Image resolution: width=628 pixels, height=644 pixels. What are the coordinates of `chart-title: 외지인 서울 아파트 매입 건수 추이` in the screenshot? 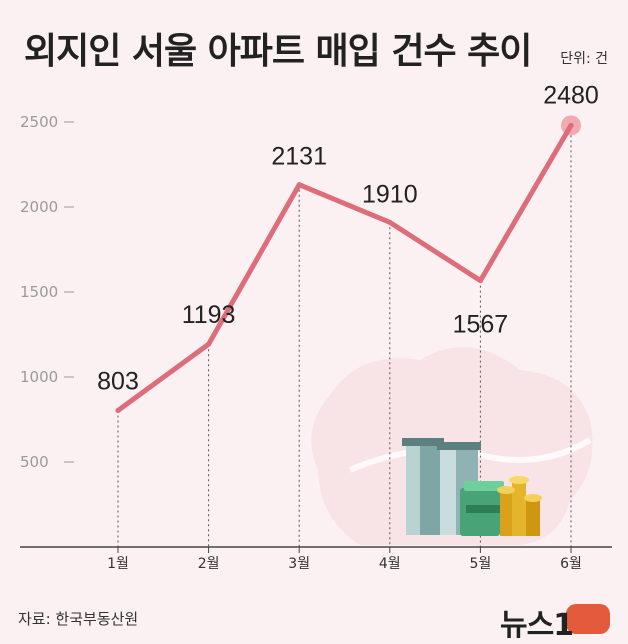 It's located at (278, 51).